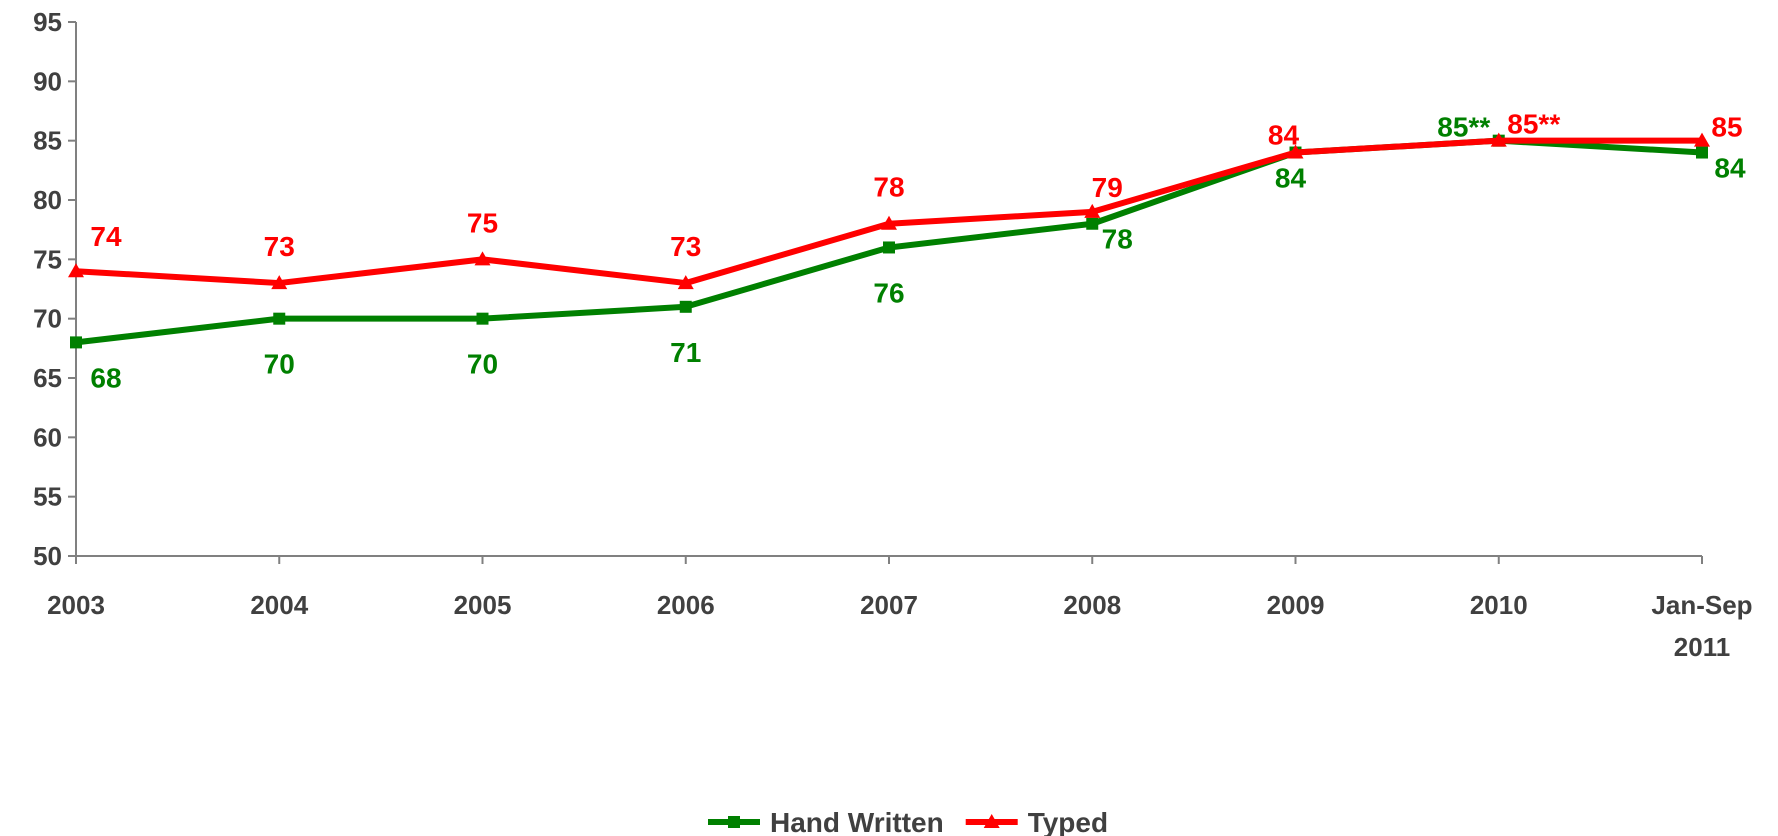 This screenshot has width=1778, height=836. Describe the element at coordinates (1107, 187) in the screenshot. I see `data-label: 79` at that location.